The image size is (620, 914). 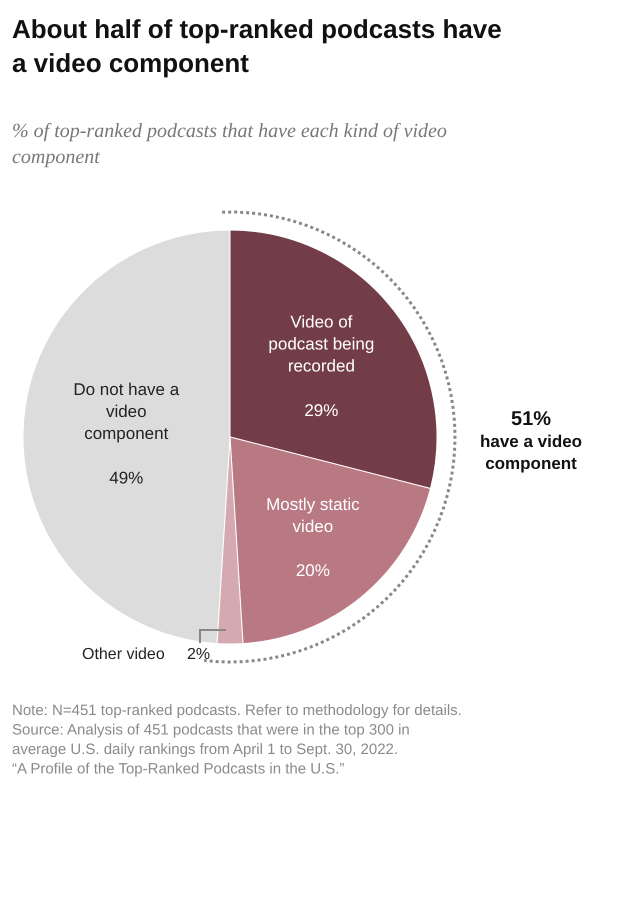 What do you see at coordinates (313, 570) in the screenshot?
I see `data-label: 20%` at bounding box center [313, 570].